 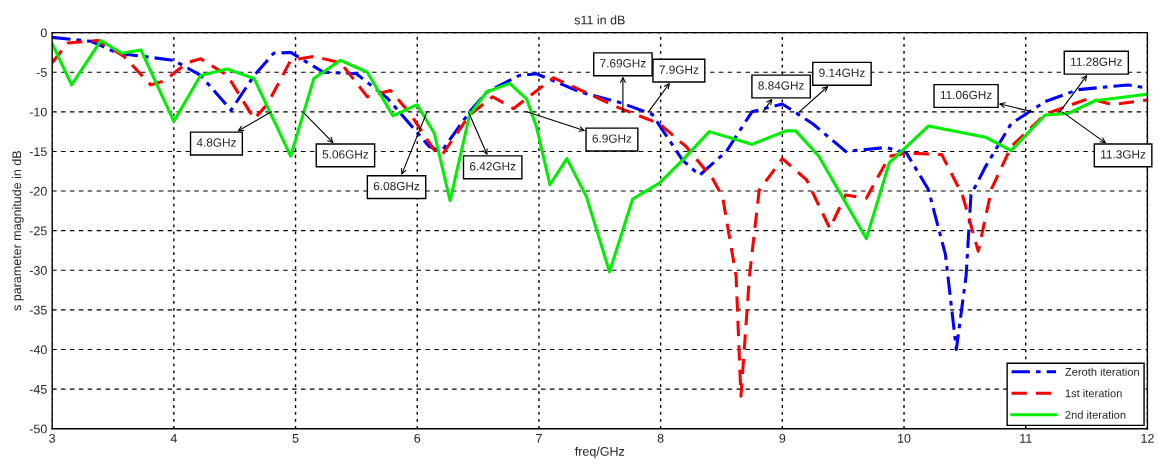 I want to click on annotation: 7.69GHz, so click(x=623, y=63).